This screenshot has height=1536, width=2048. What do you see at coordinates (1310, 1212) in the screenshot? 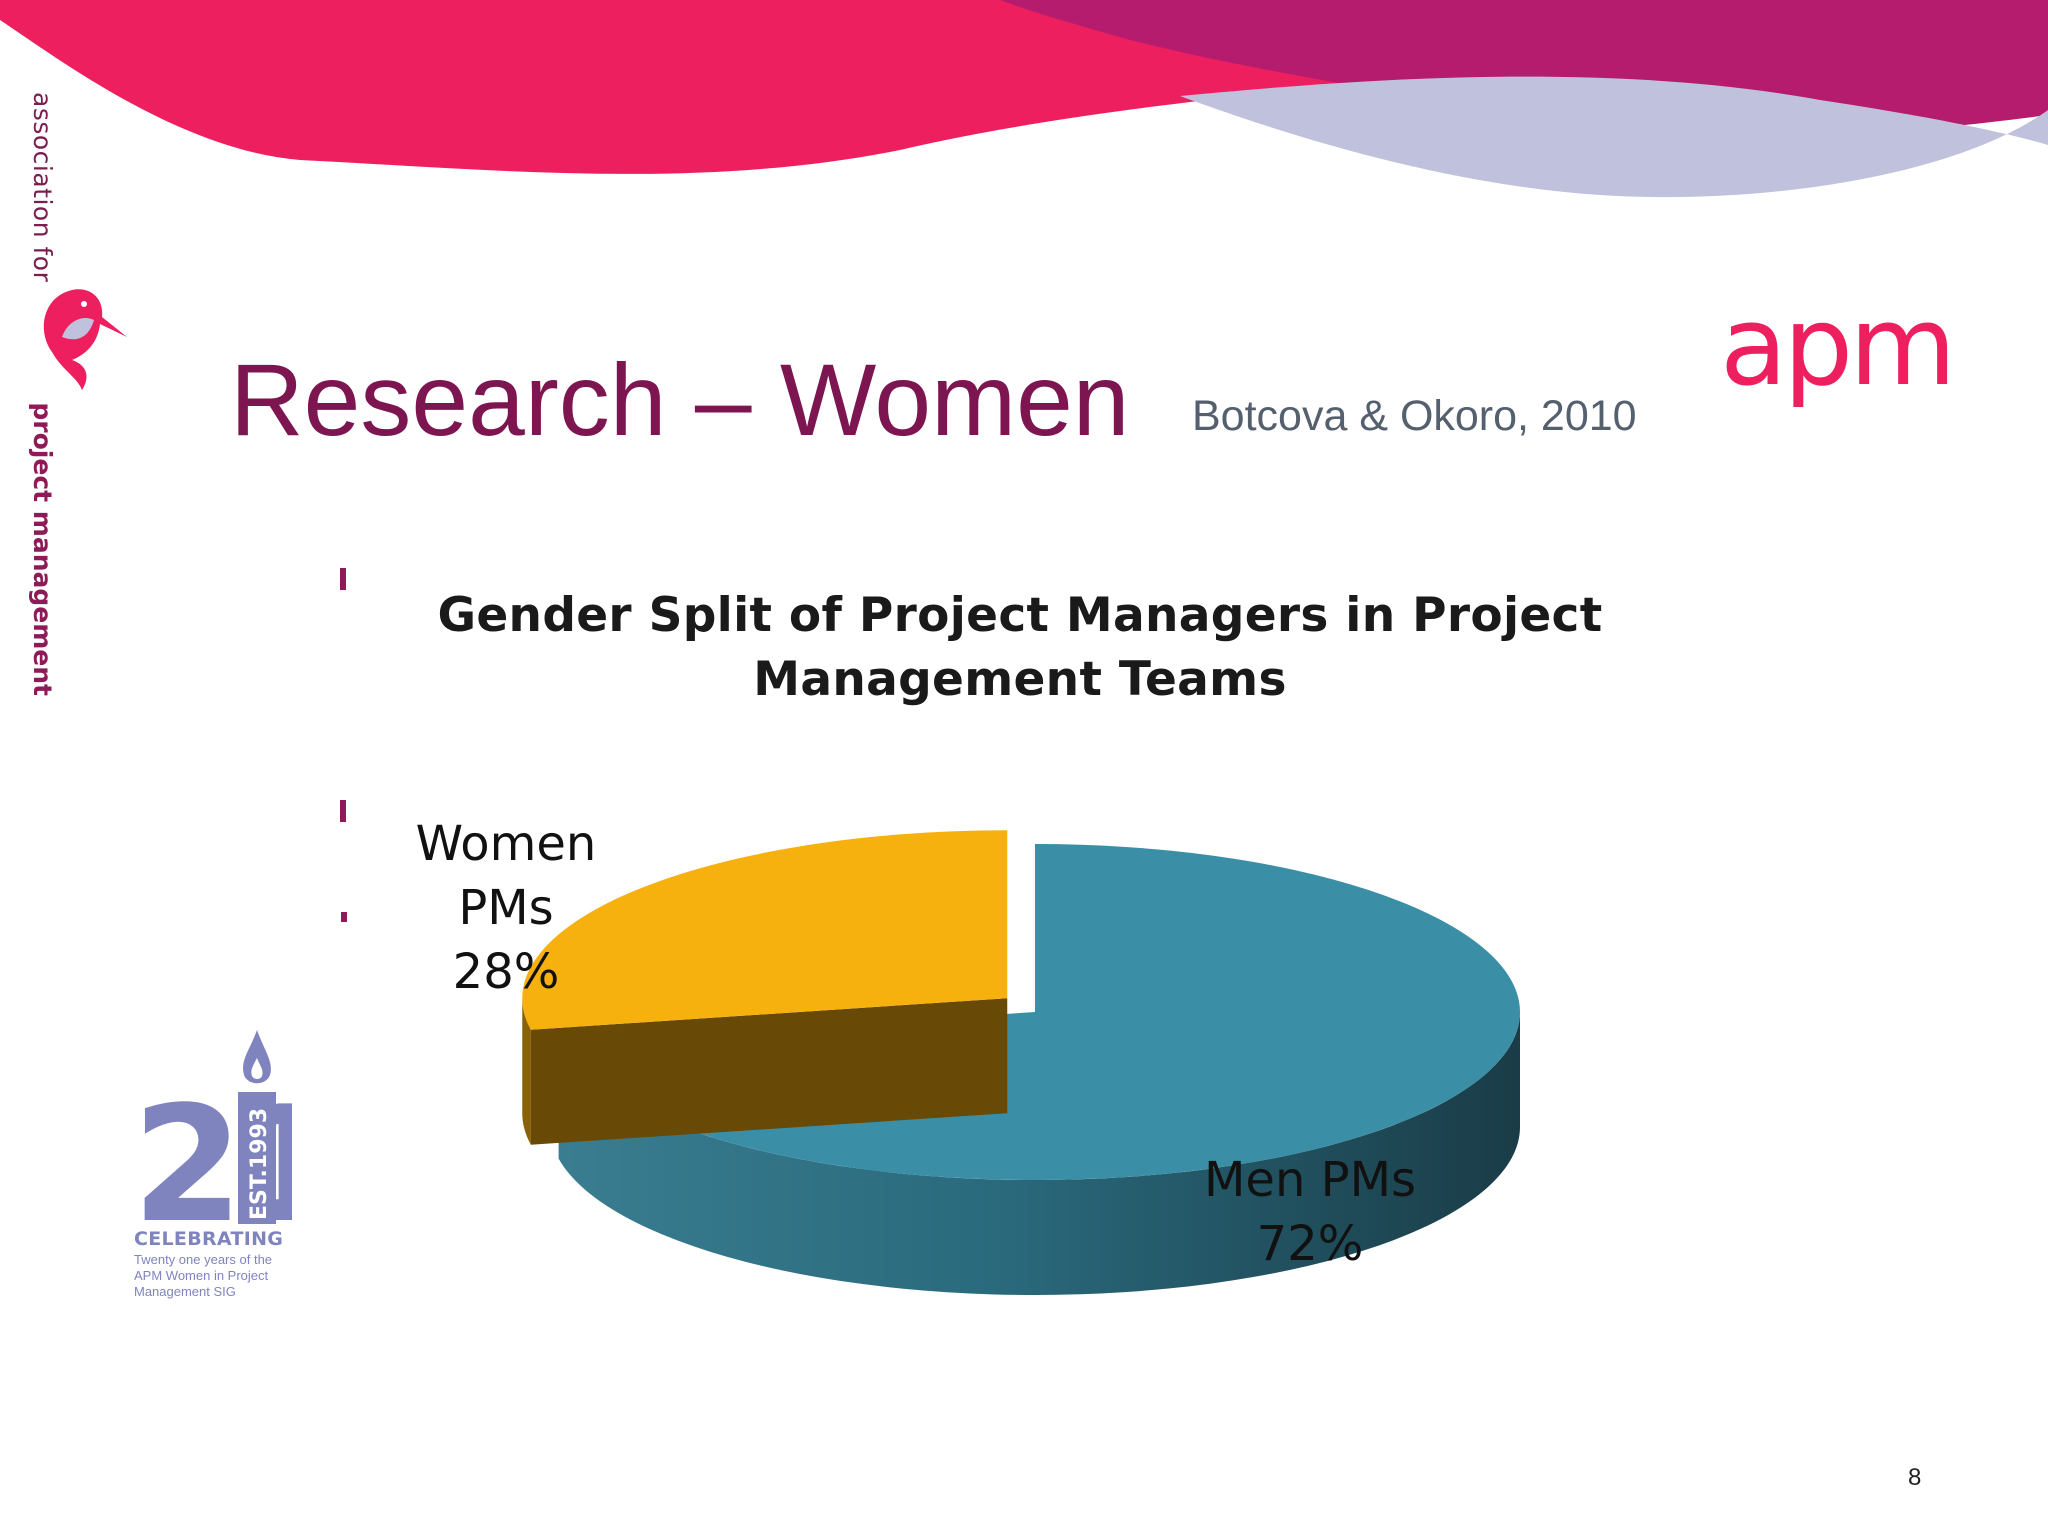
I see `slice-label-men: Men PMs 72%` at bounding box center [1310, 1212].